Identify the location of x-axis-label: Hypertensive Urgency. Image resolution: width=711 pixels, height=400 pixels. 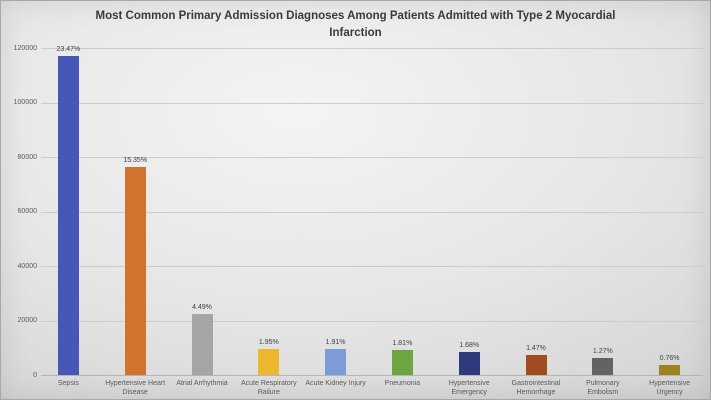
(670, 388).